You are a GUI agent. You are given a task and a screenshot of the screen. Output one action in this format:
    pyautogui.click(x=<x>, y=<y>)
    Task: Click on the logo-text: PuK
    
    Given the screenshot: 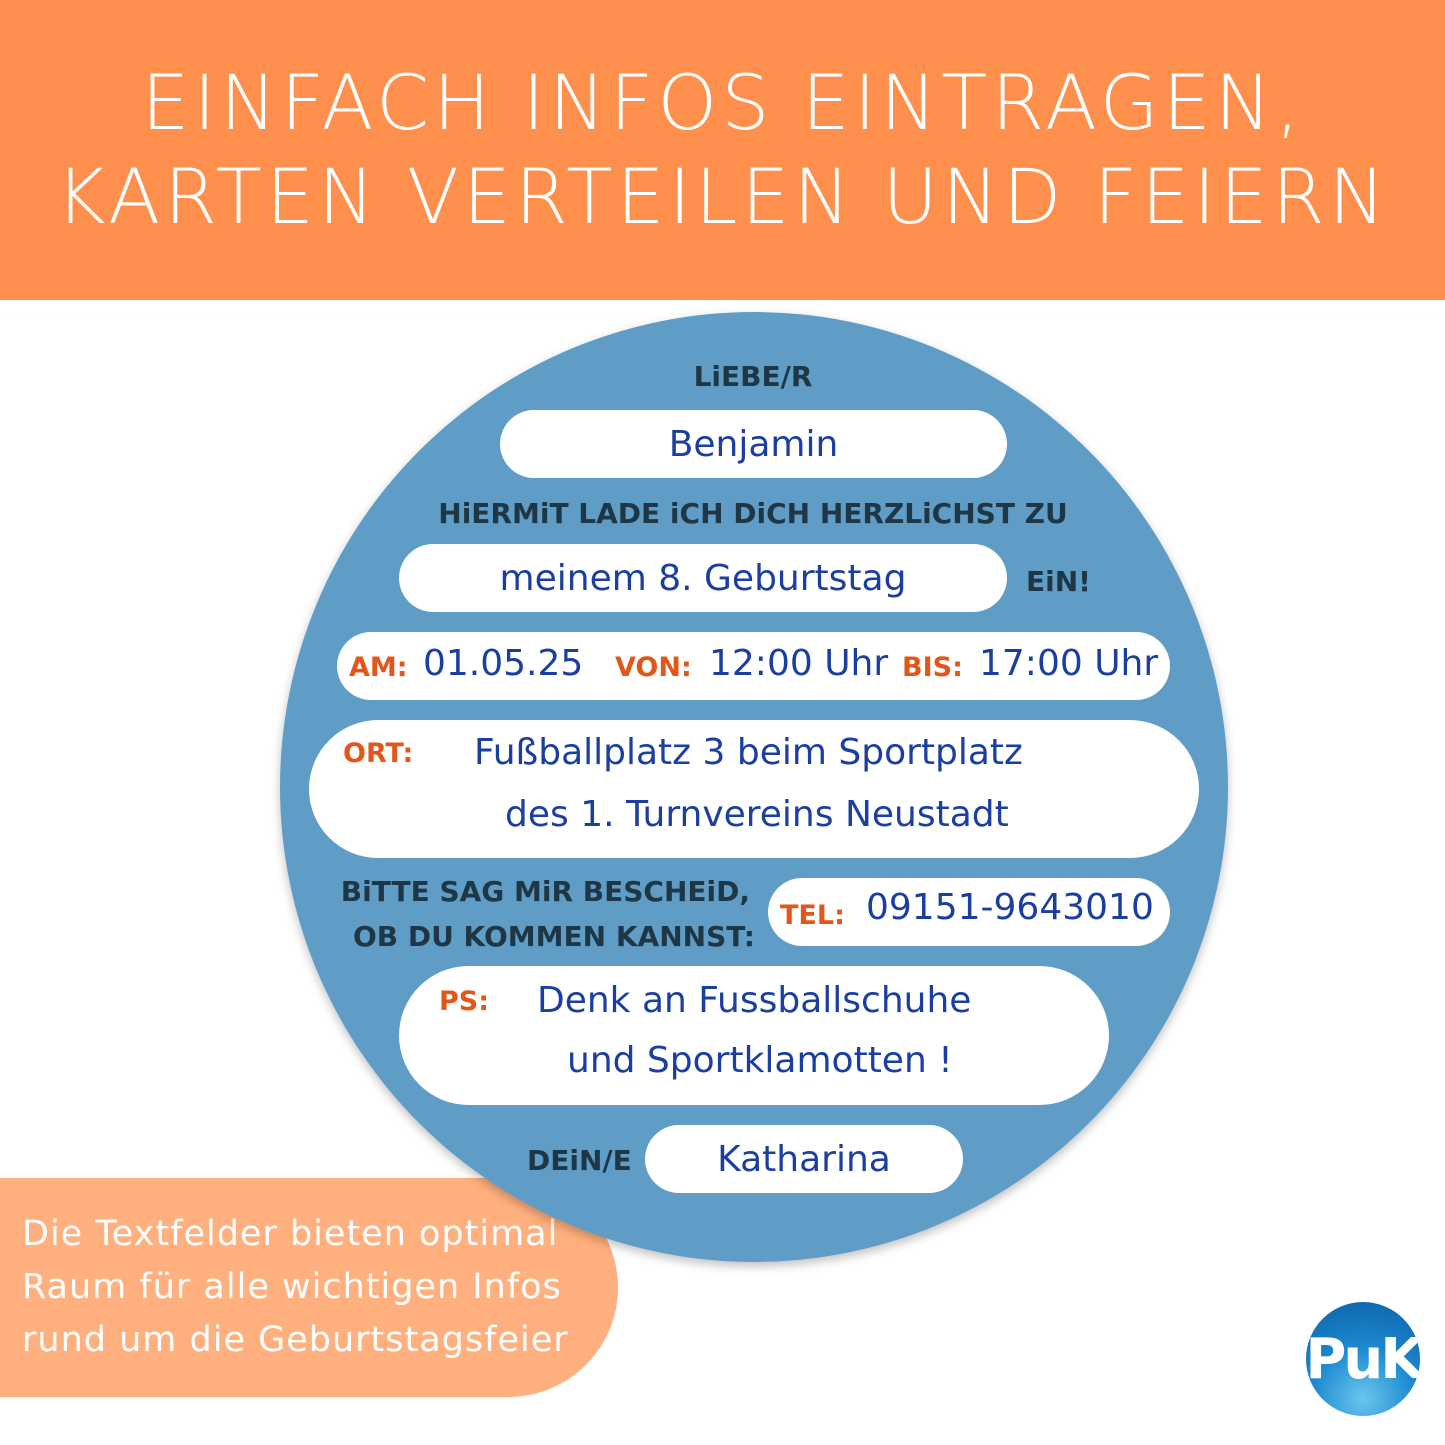 What is the action you would take?
    pyautogui.click(x=1363, y=1359)
    